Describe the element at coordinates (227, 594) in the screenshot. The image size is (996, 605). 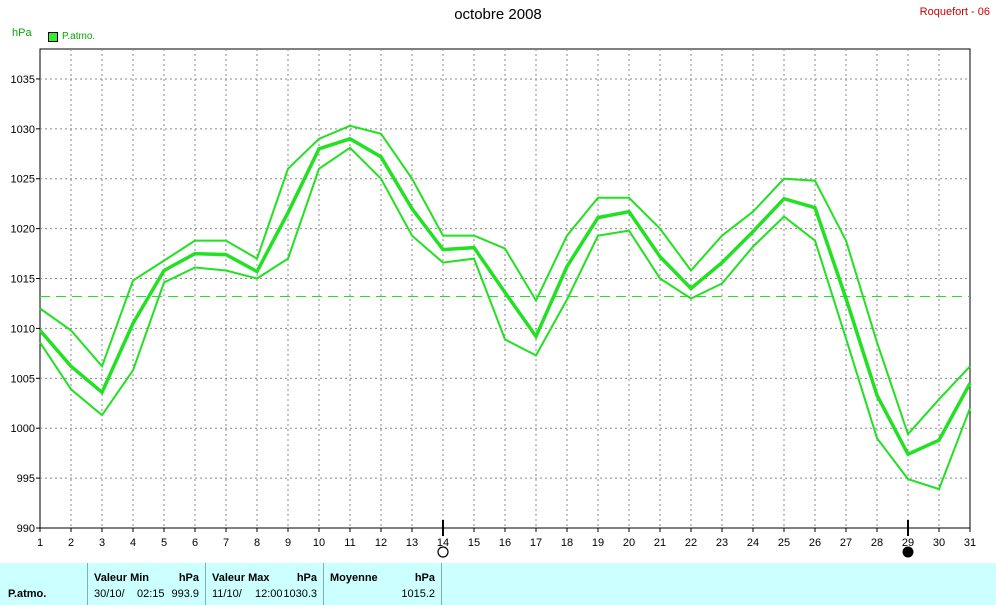
I see `max-date: 11/10/` at that location.